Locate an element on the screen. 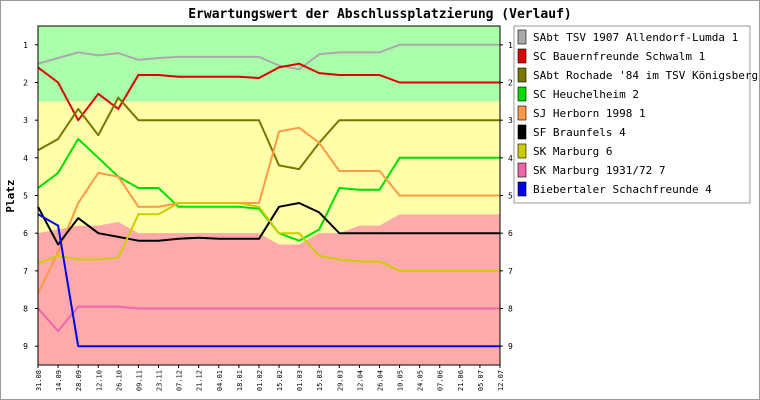  legend-label-1: SAbt TSV 1907 Allendorf-Lumda 1 is located at coordinates (635, 37).